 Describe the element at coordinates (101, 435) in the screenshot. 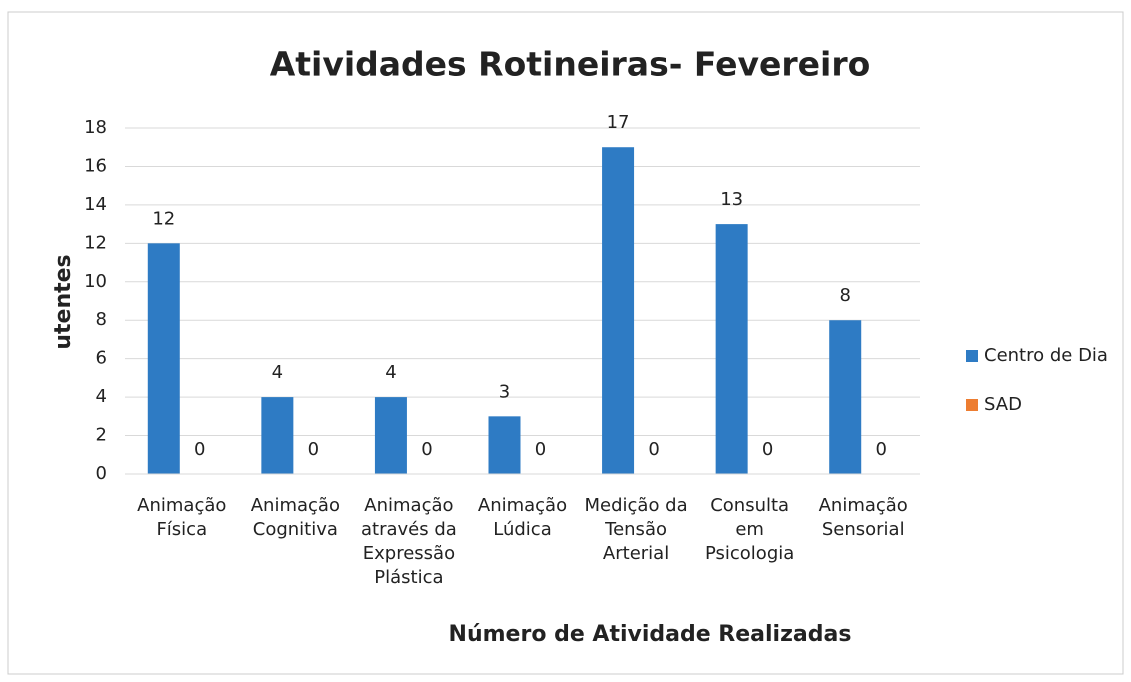

I see `y-tick-label: 2` at that location.